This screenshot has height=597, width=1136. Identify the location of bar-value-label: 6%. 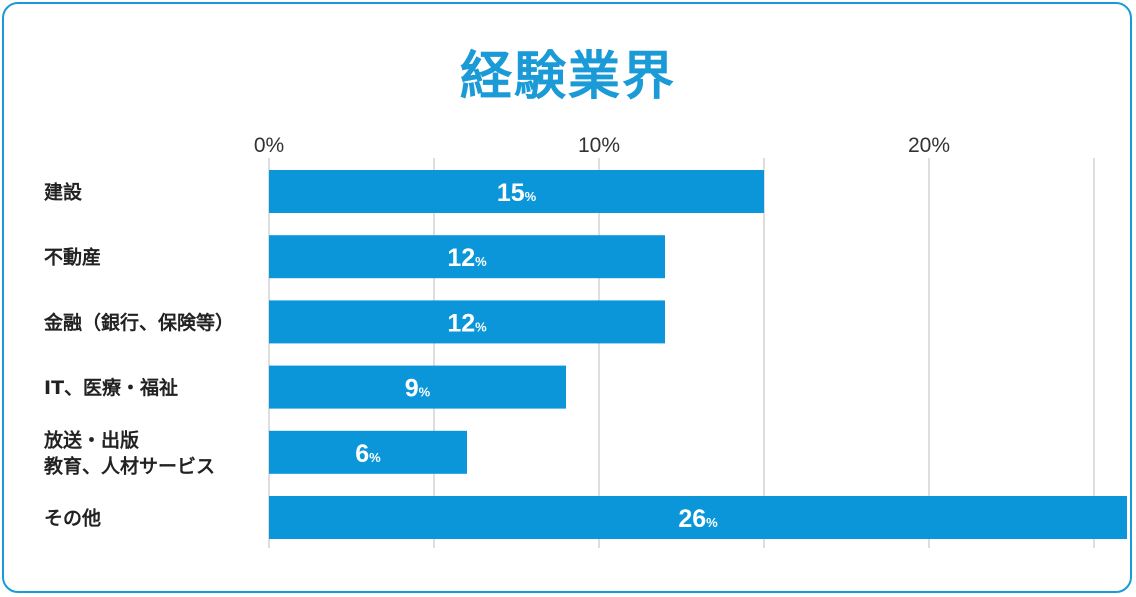
(368, 454).